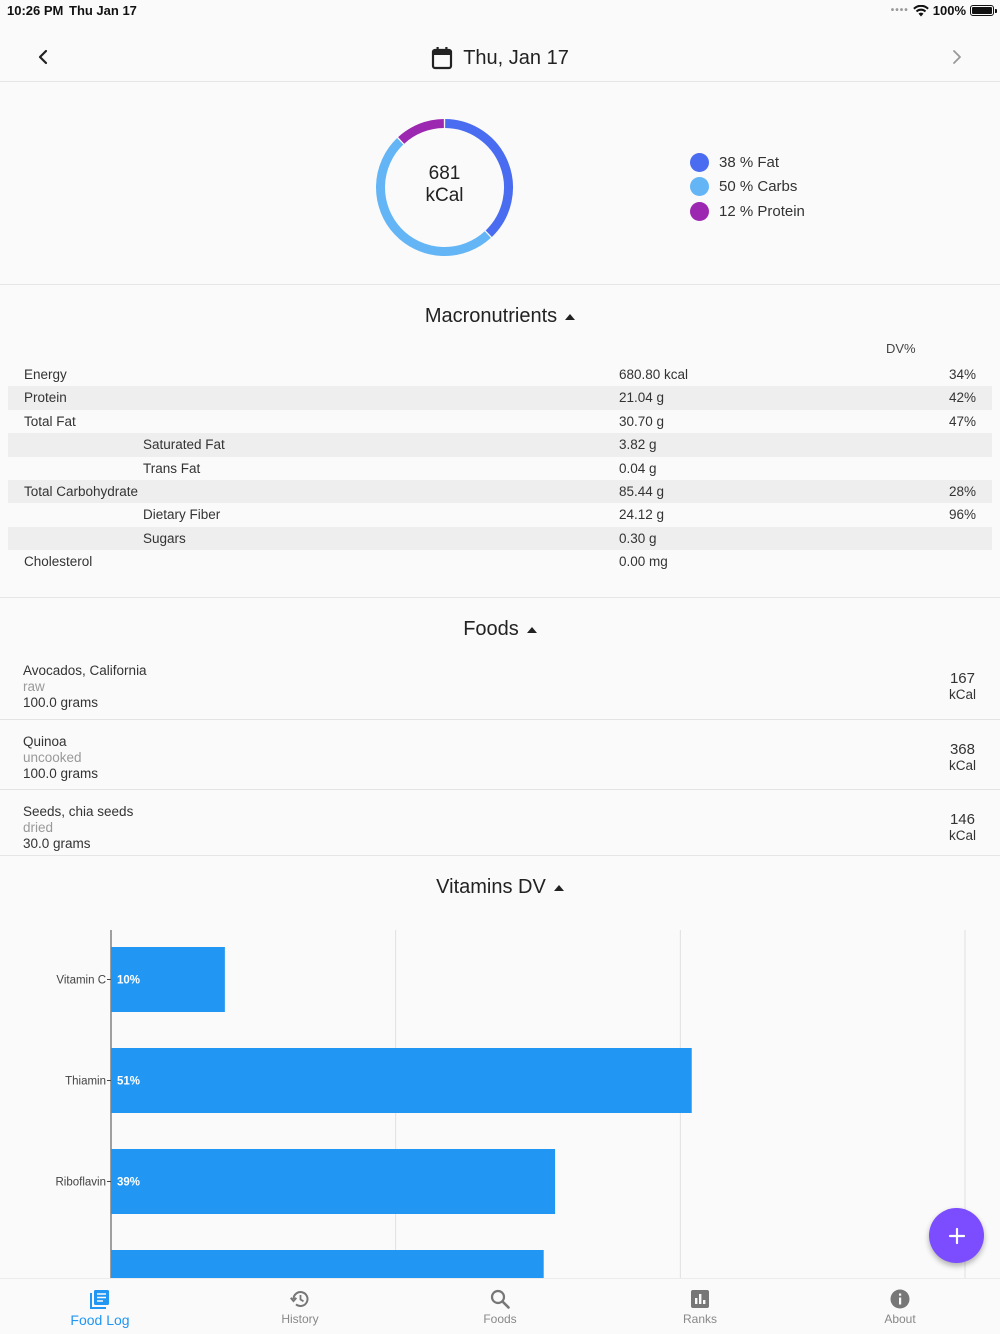 The image size is (1000, 1334). I want to click on nutrient-amount: 21.04 g, so click(642, 398).